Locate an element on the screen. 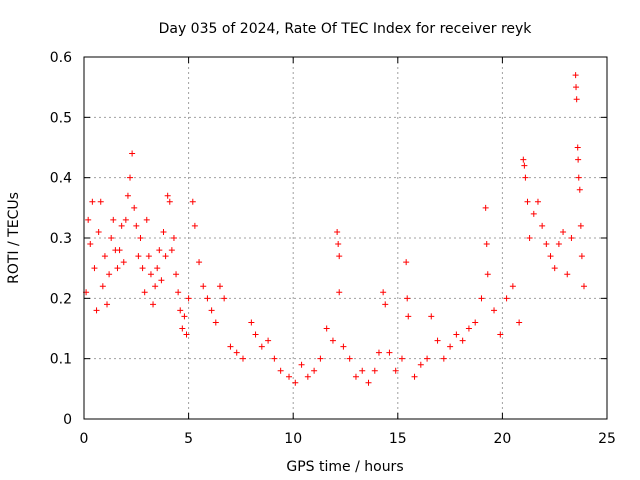  x-tick-label: 15 is located at coordinates (398, 439).